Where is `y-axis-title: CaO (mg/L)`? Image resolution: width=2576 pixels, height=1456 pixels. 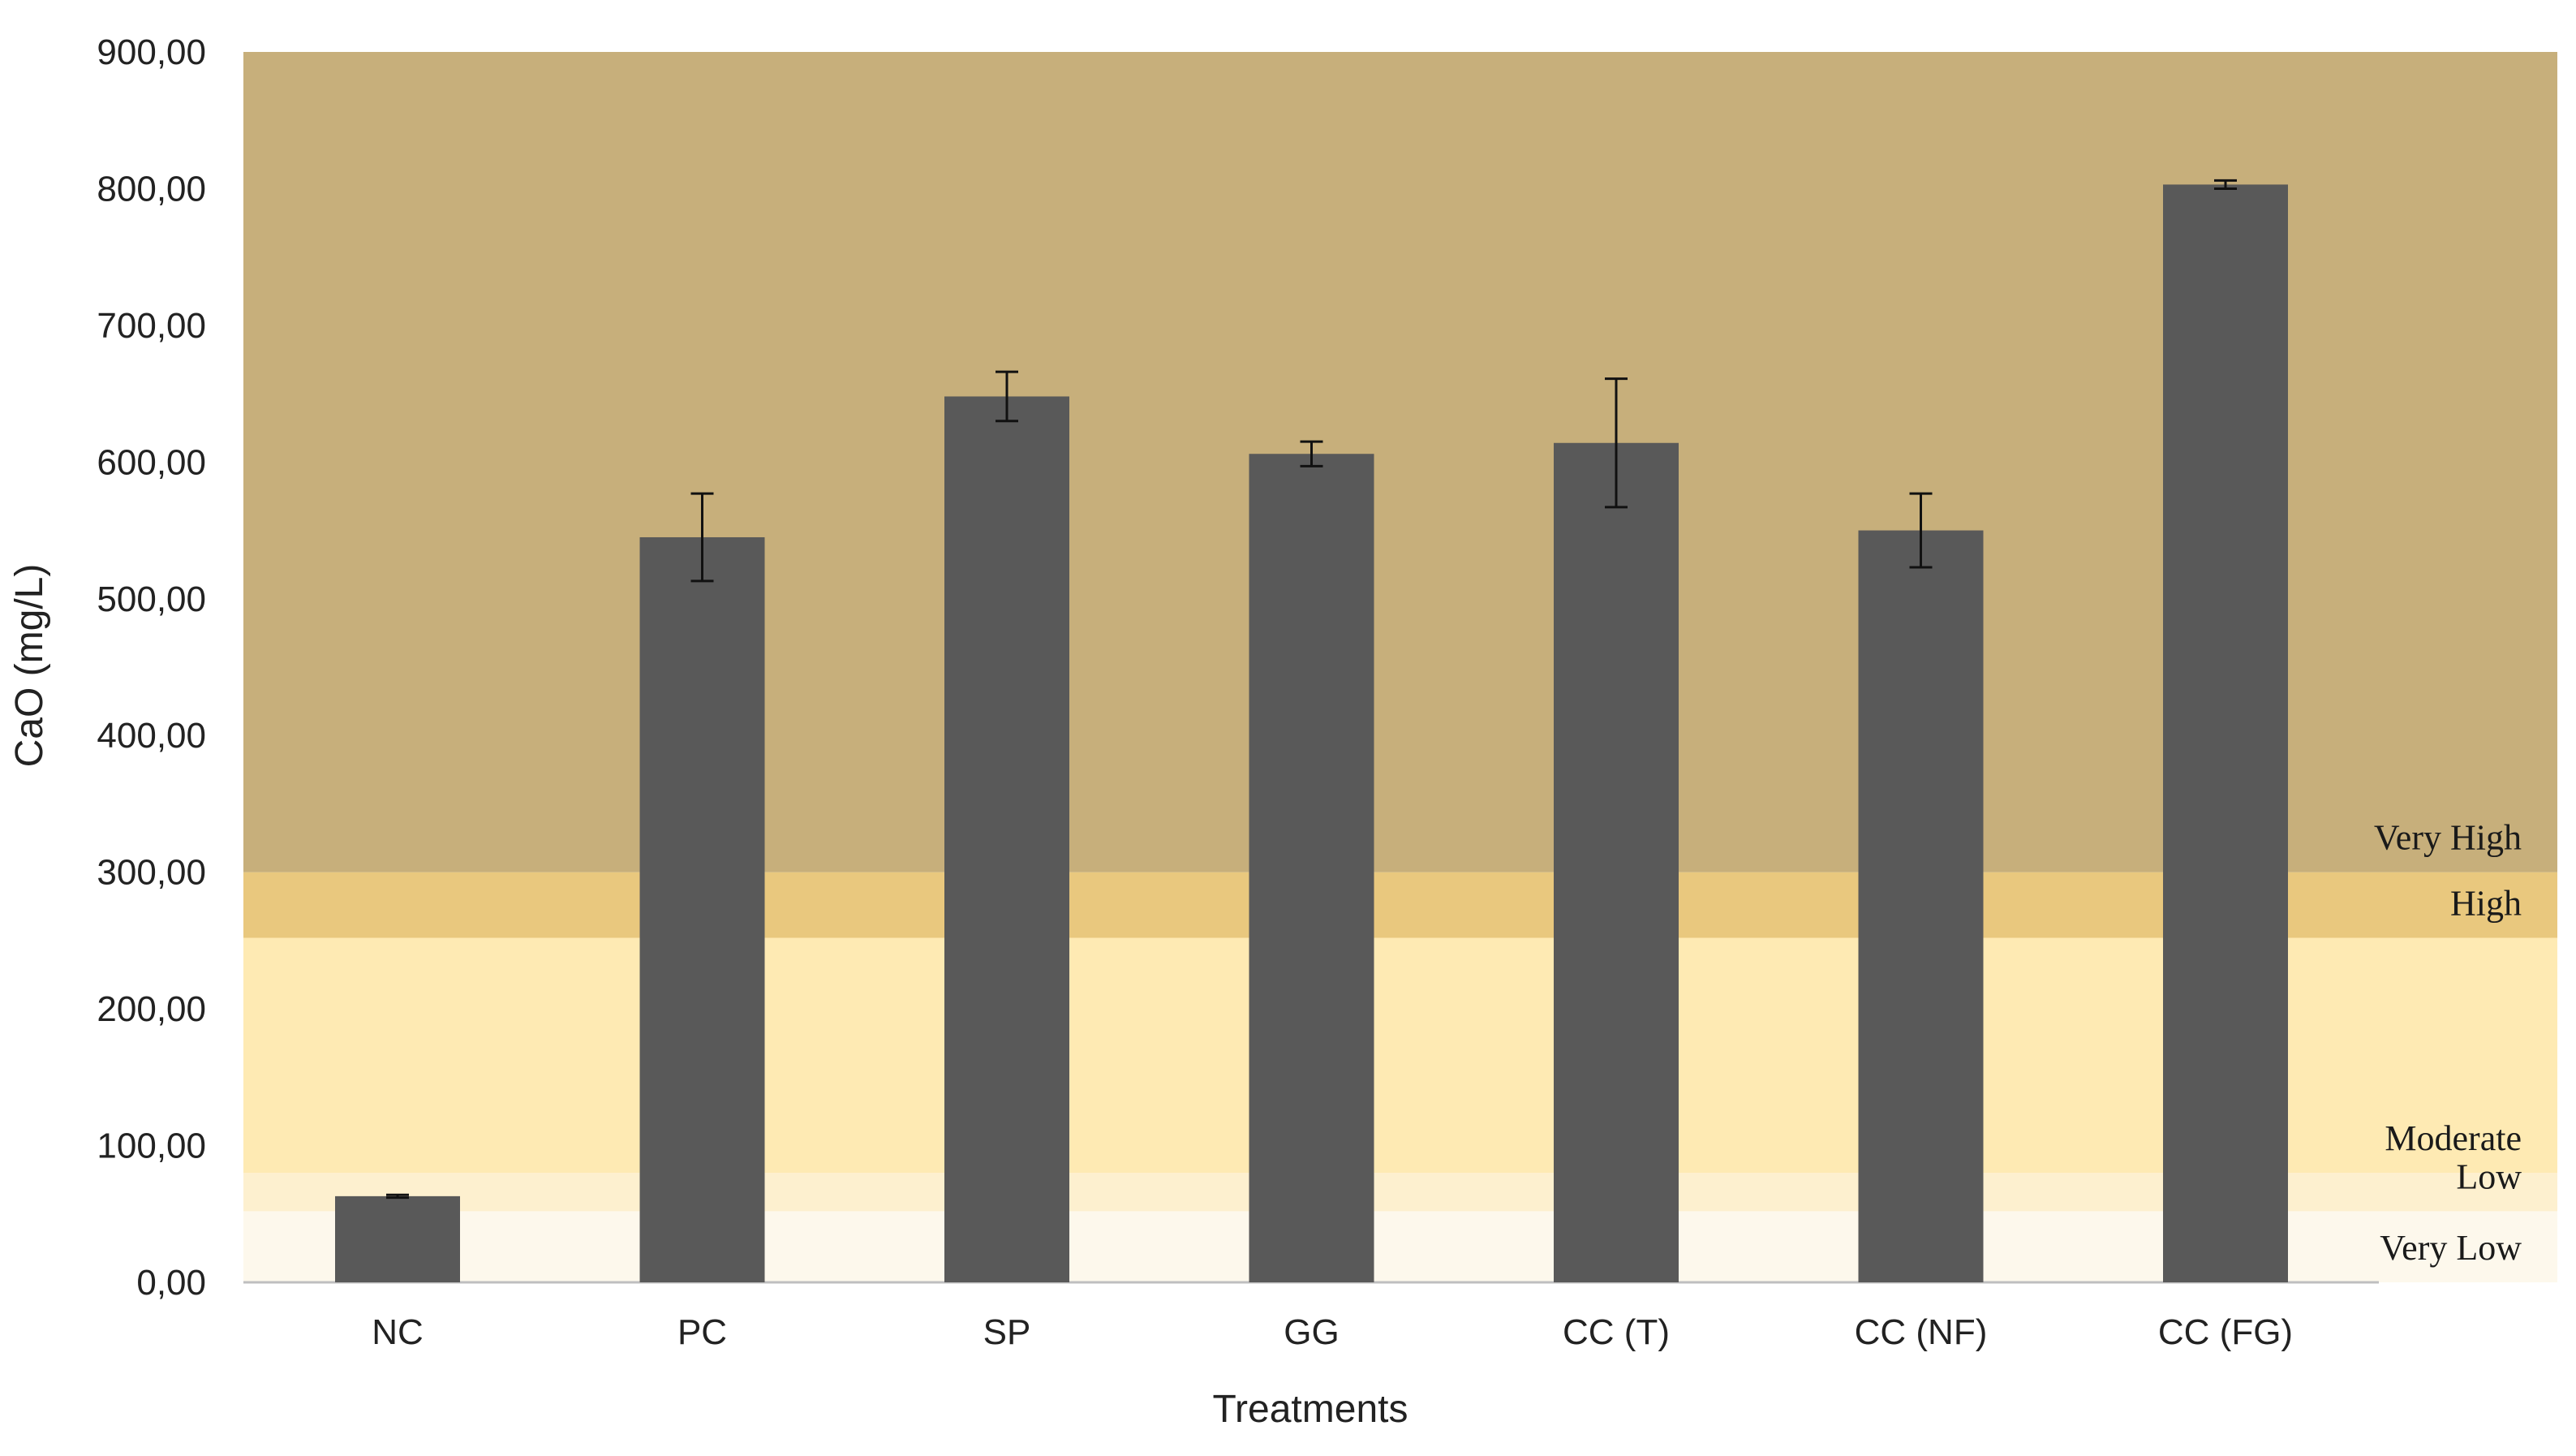 y-axis-title: CaO (mg/L) is located at coordinates (30, 666).